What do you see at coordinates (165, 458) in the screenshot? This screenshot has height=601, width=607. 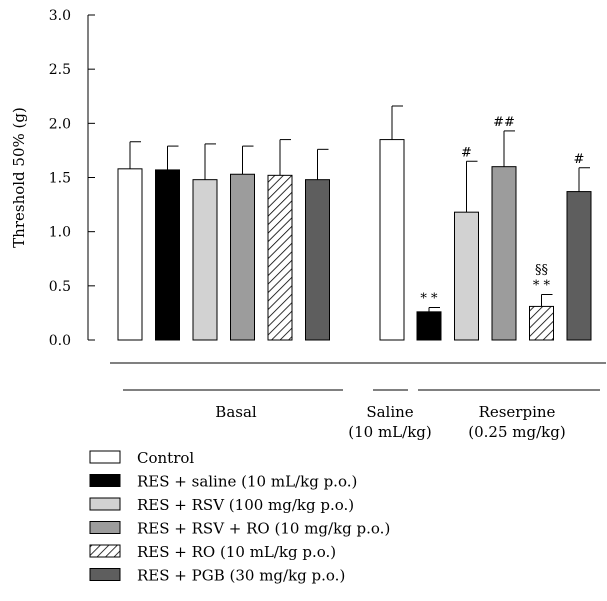 I see `legend-label: Control` at bounding box center [165, 458].